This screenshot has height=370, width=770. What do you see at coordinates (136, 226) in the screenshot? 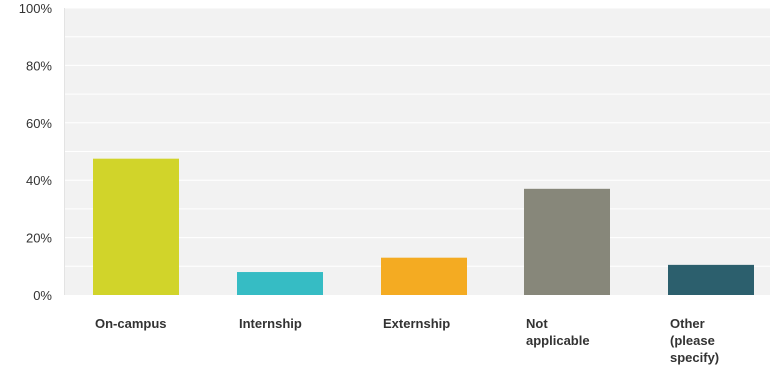
I see `bar-on-campus` at bounding box center [136, 226].